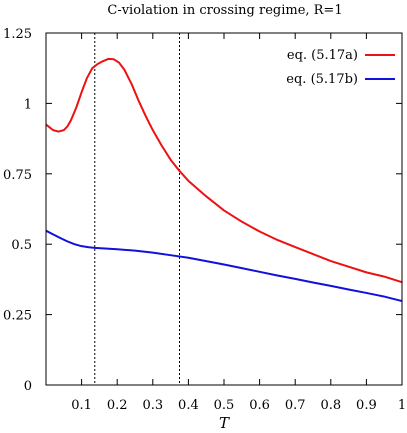 The width and height of the screenshot is (407, 433). What do you see at coordinates (28, 386) in the screenshot?
I see `y-tick-label-0: 0` at bounding box center [28, 386].